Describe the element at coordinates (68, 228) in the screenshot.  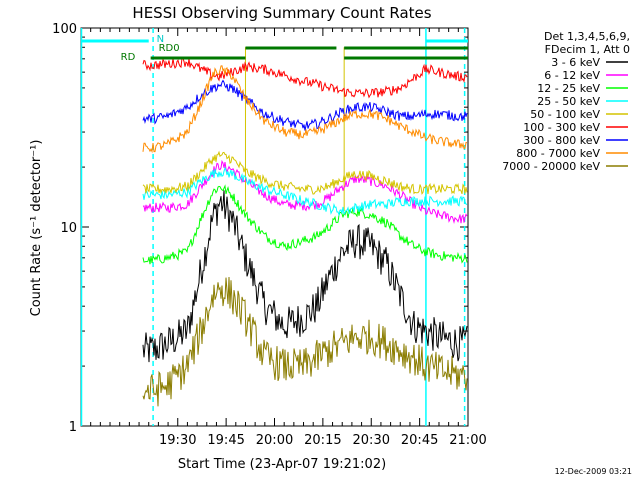
I see `y-tick-label: 10` at that location.